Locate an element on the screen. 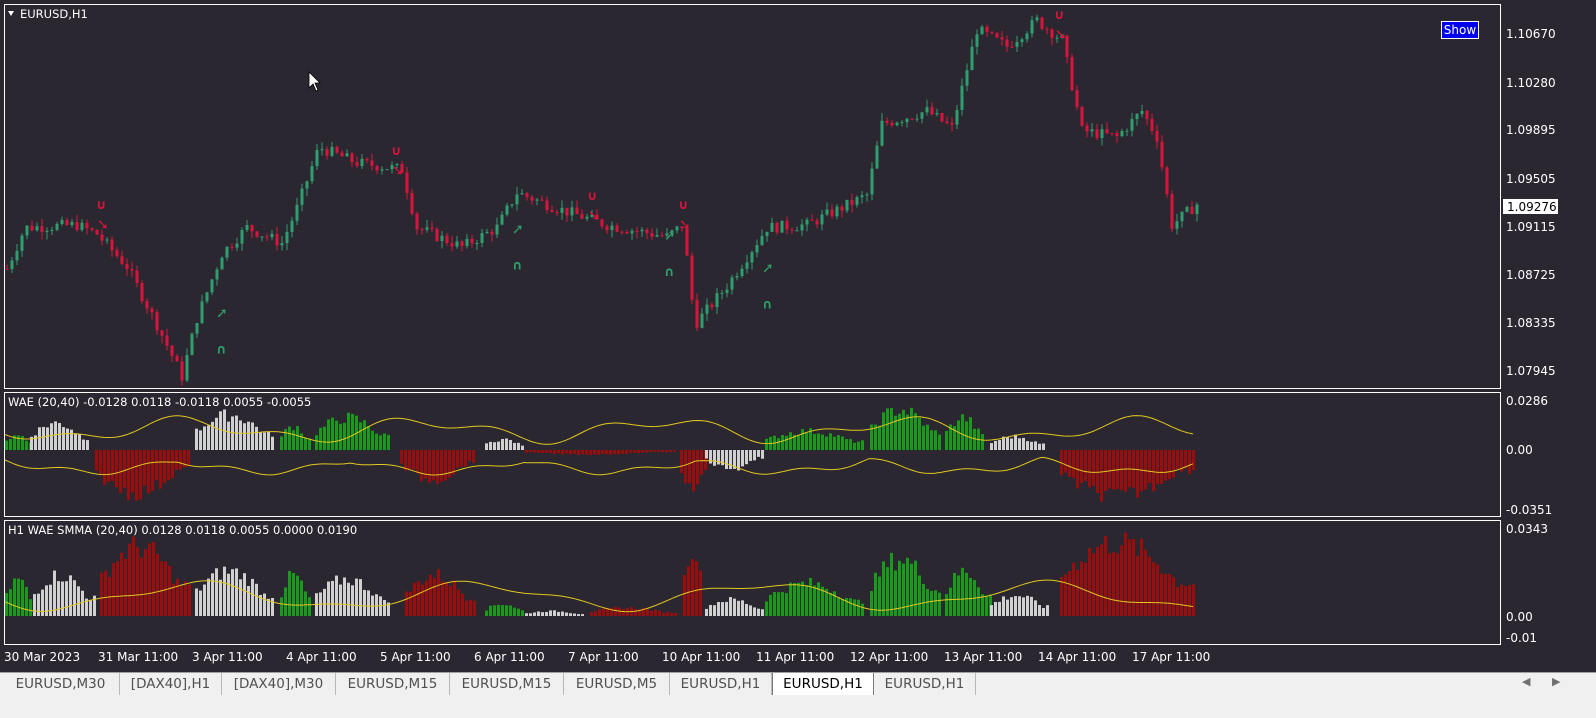  tab-eurusd-m15-2: EURUSD,M15 is located at coordinates (507, 684).